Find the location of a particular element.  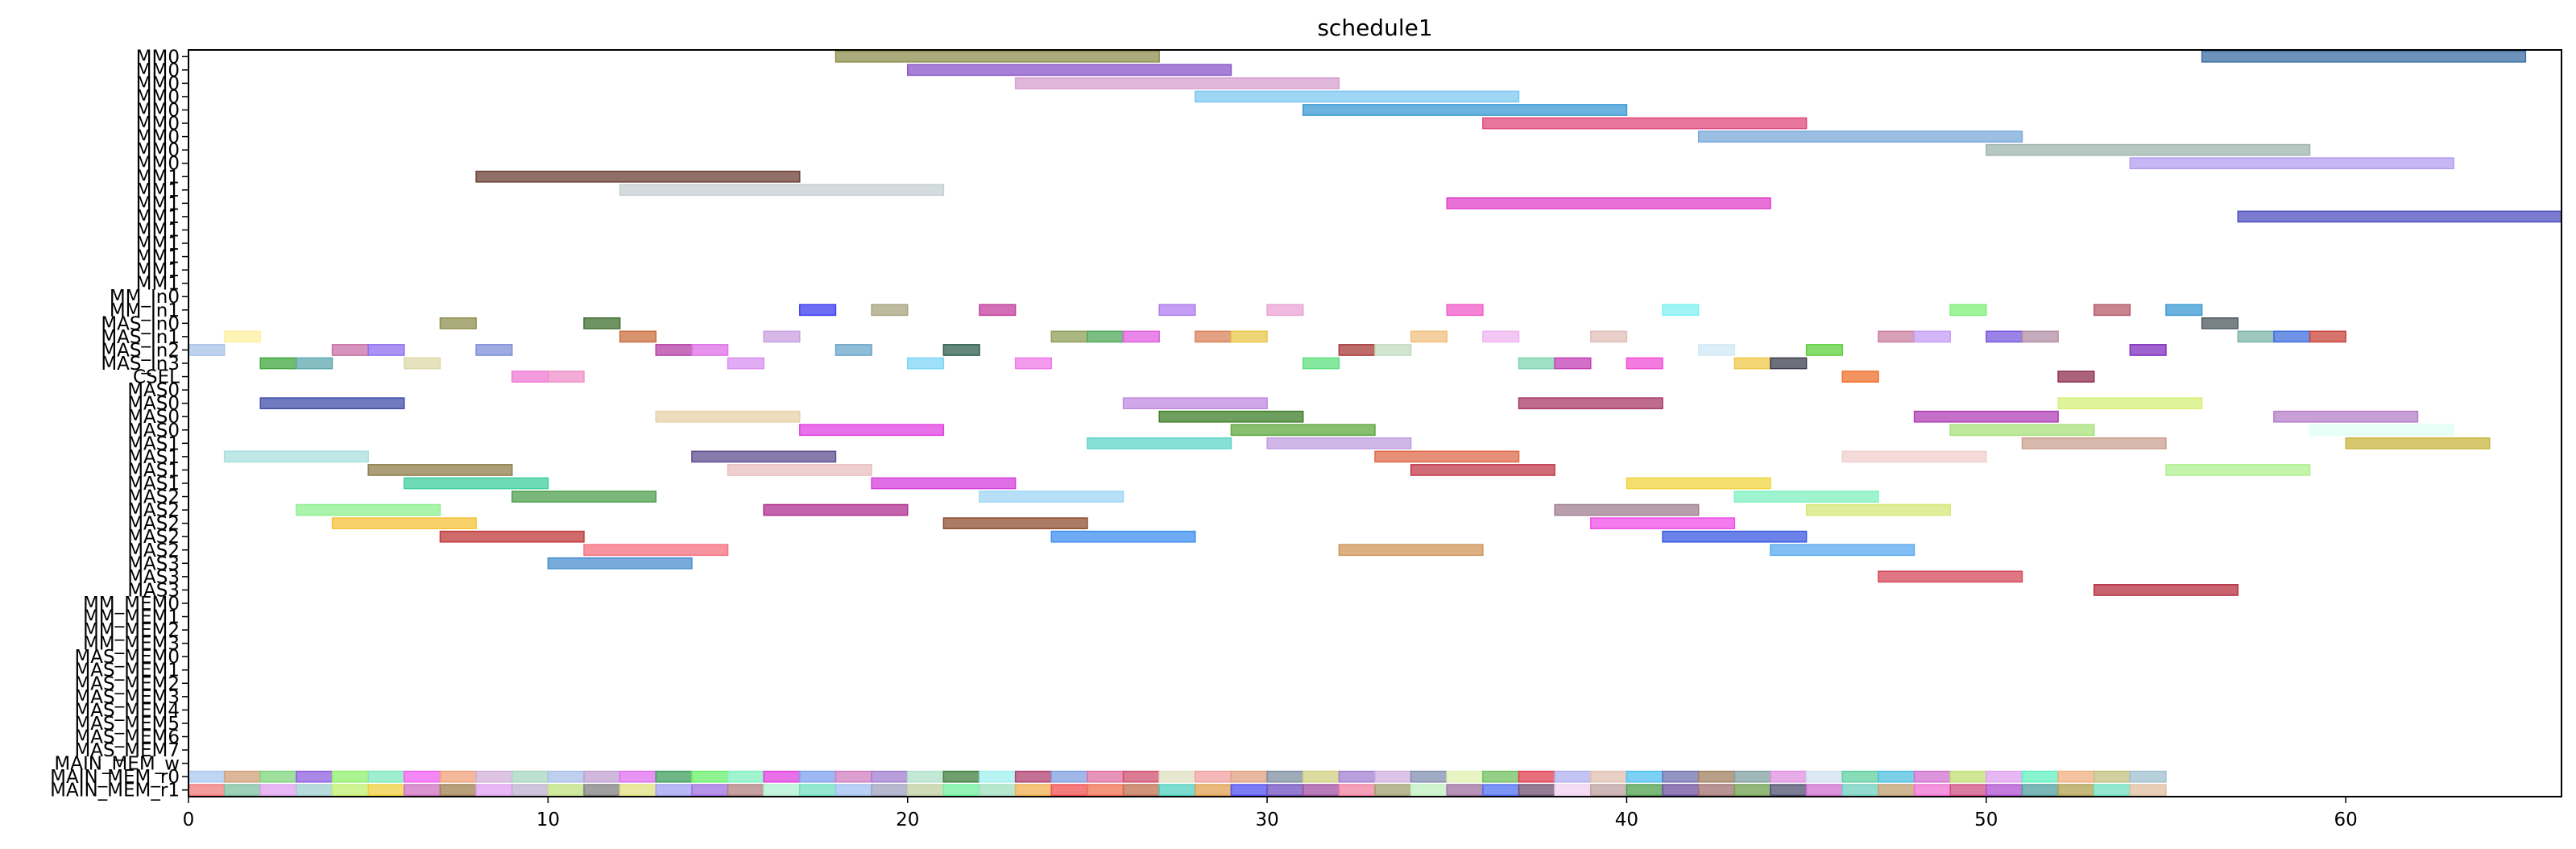

chart-title: schedule1 is located at coordinates (1374, 28).